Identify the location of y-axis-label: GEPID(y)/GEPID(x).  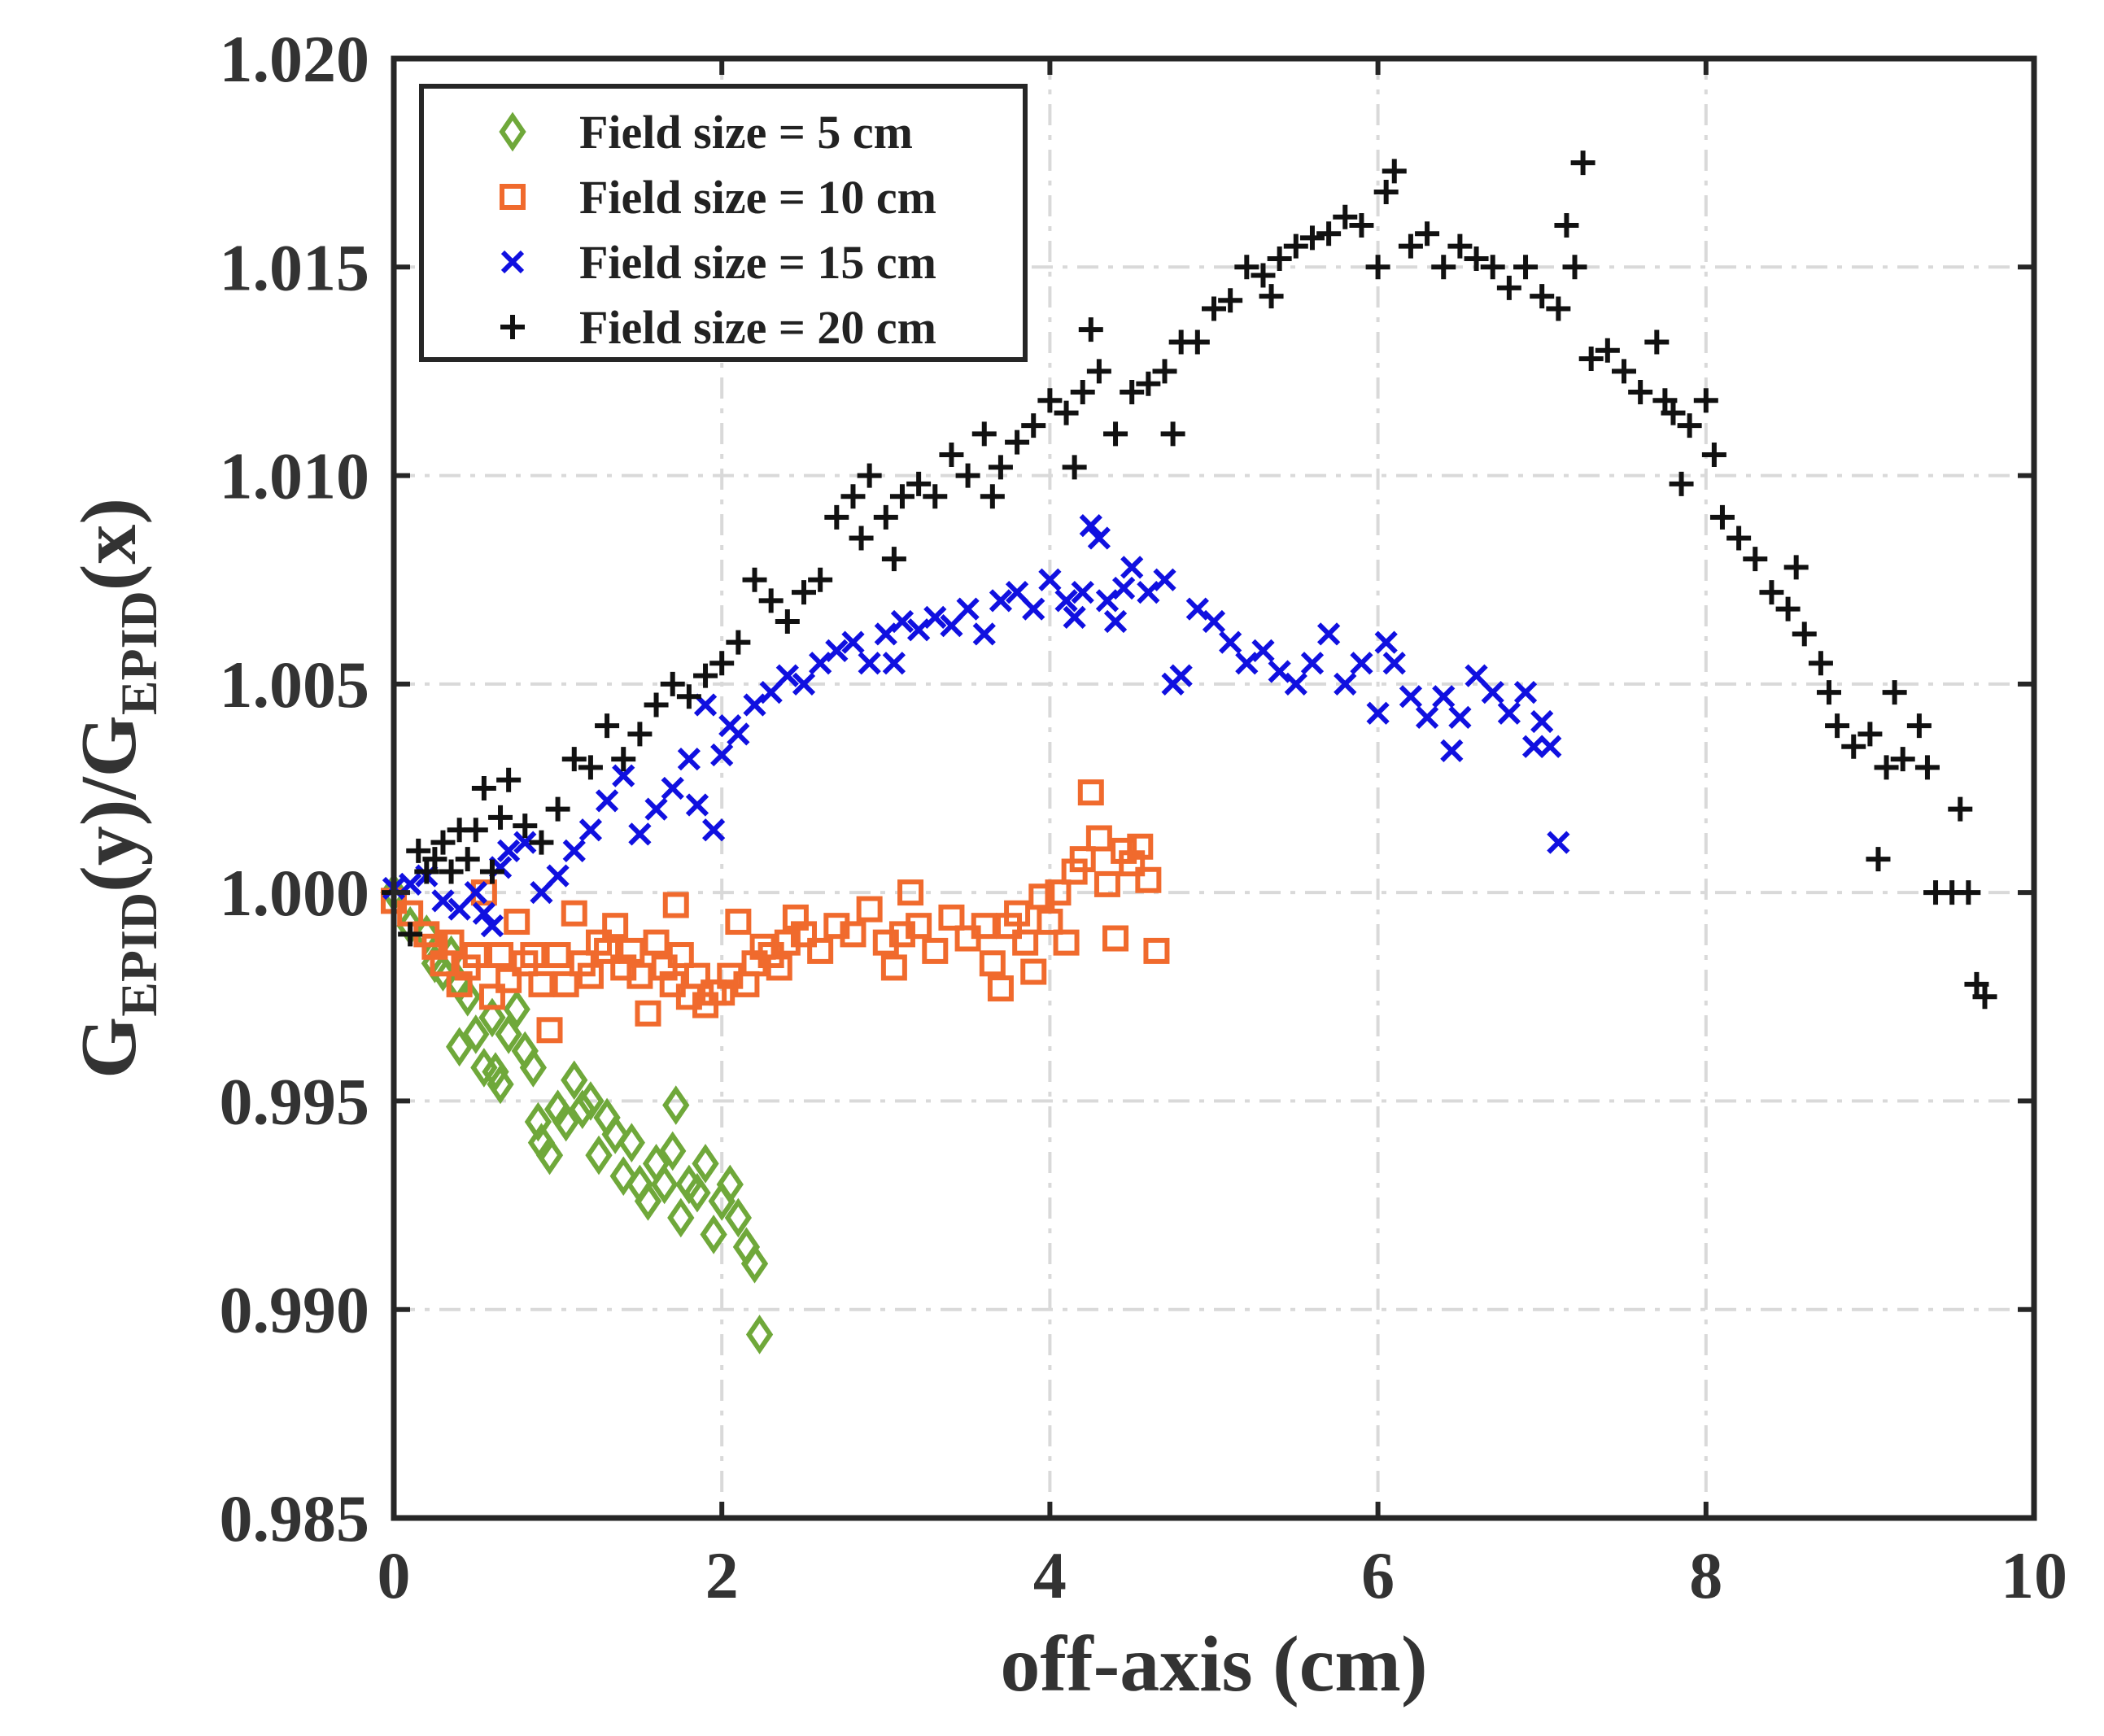
(116, 788).